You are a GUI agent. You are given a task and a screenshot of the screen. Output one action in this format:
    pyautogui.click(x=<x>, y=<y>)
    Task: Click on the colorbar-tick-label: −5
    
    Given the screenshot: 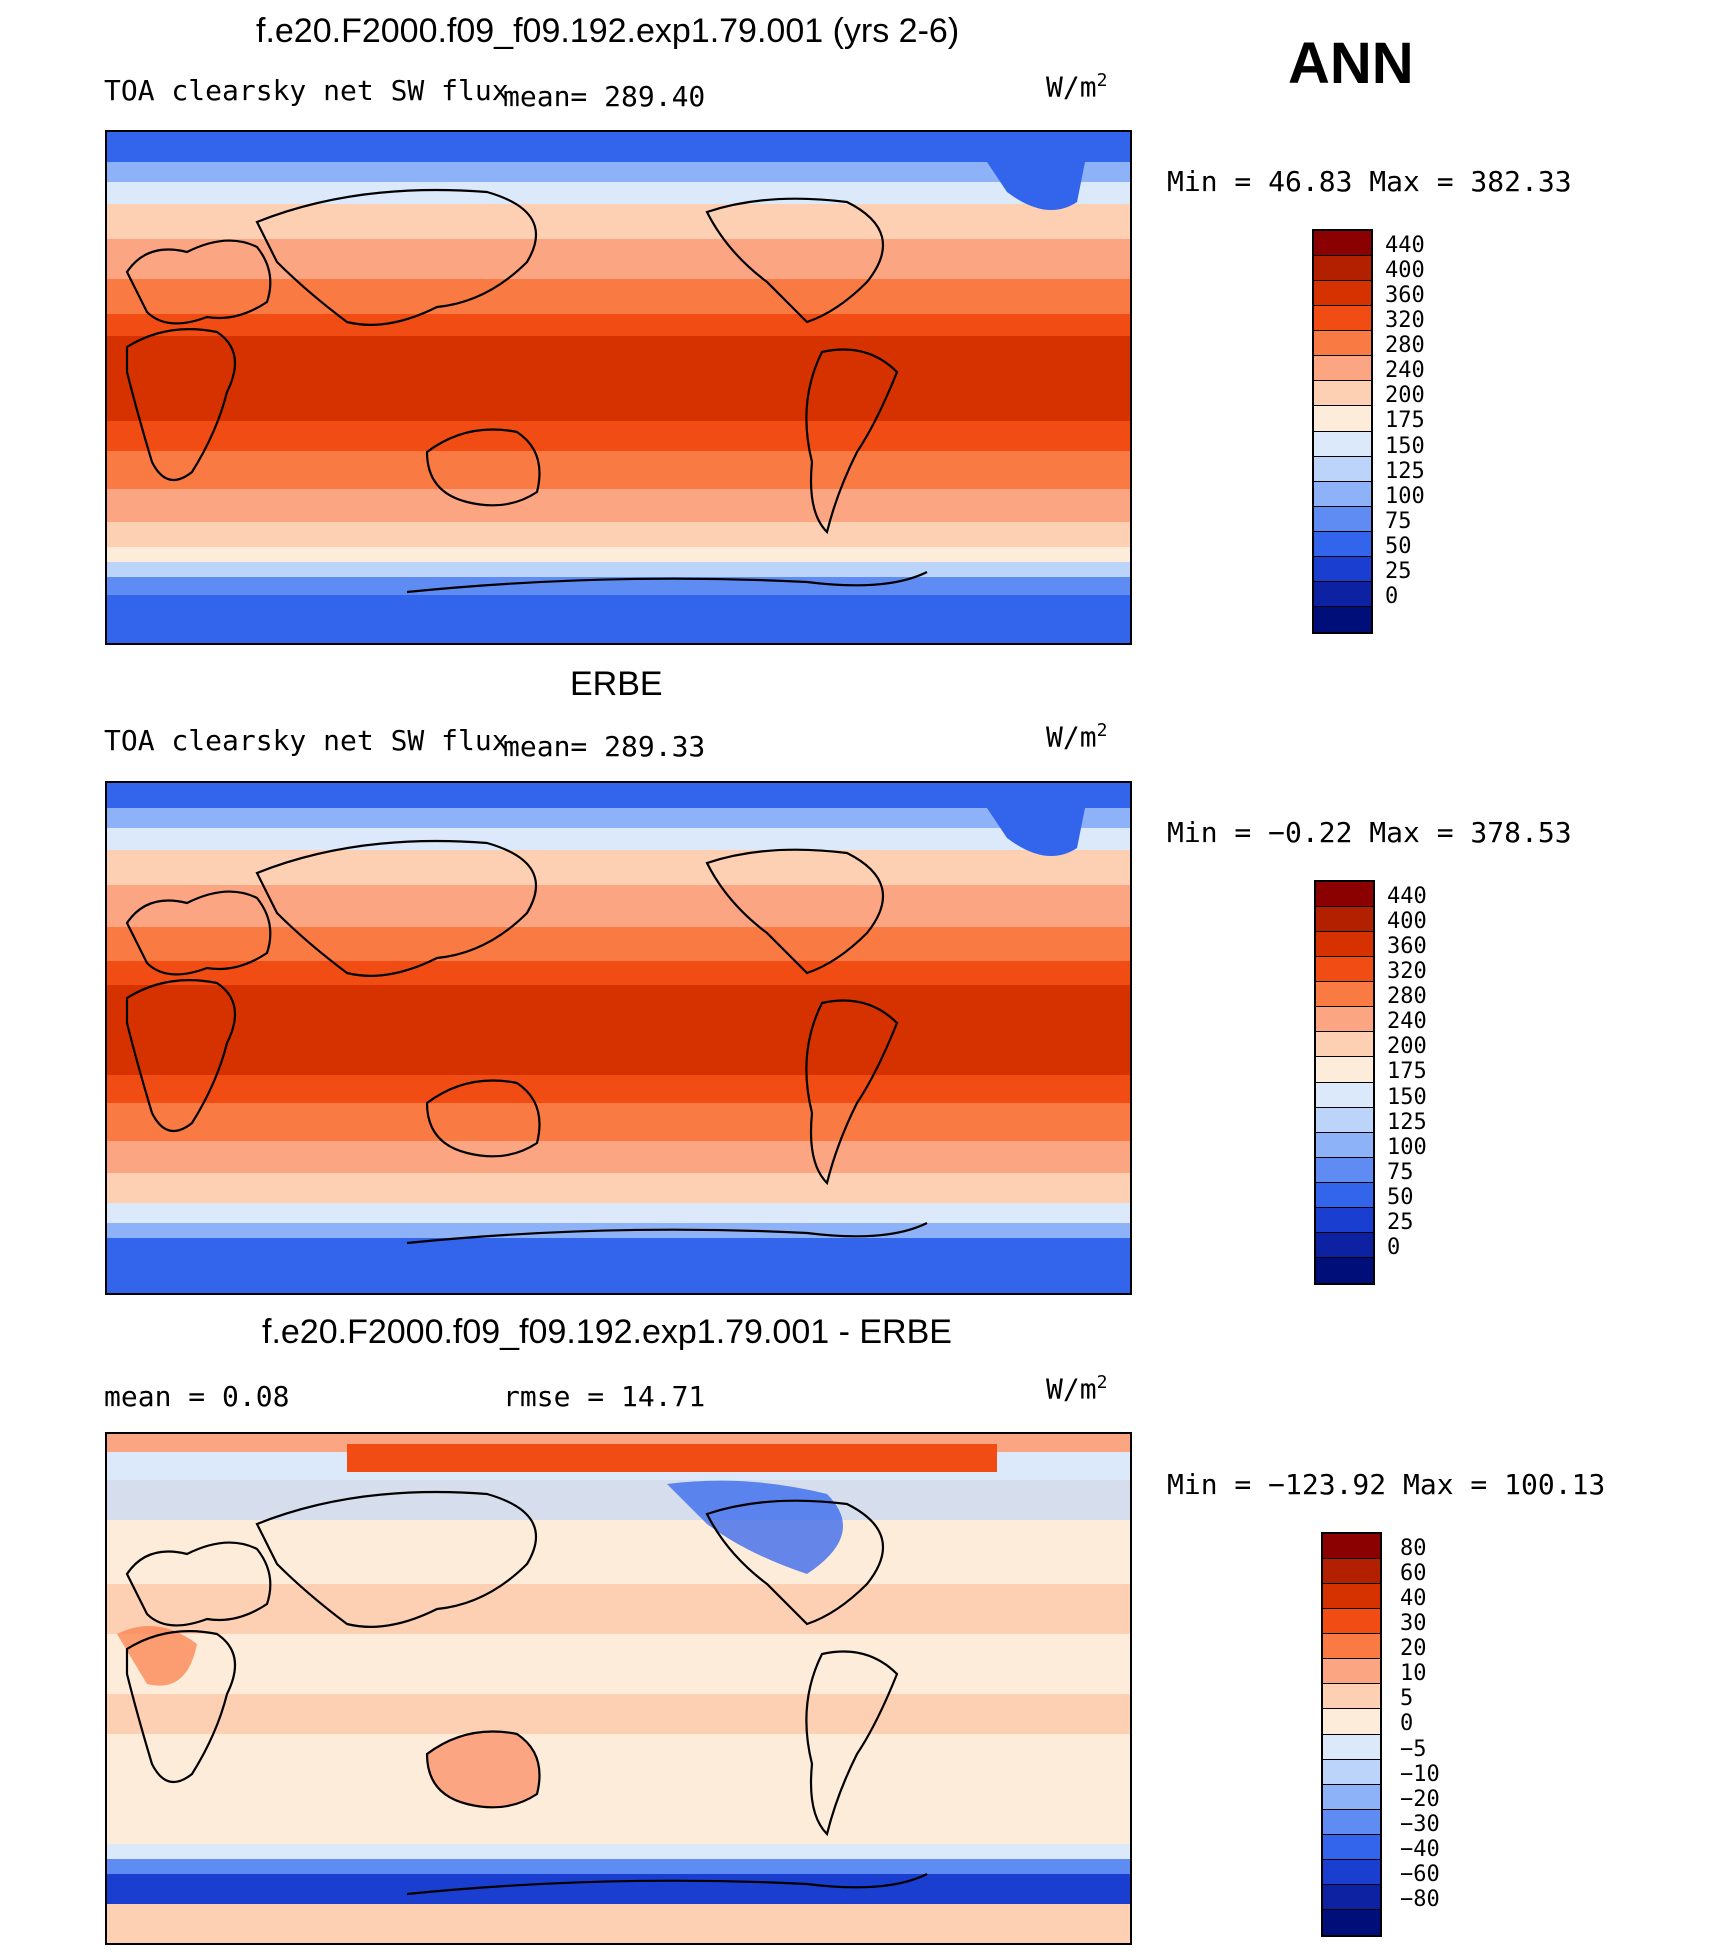 What is the action you would take?
    pyautogui.click(x=1413, y=1749)
    